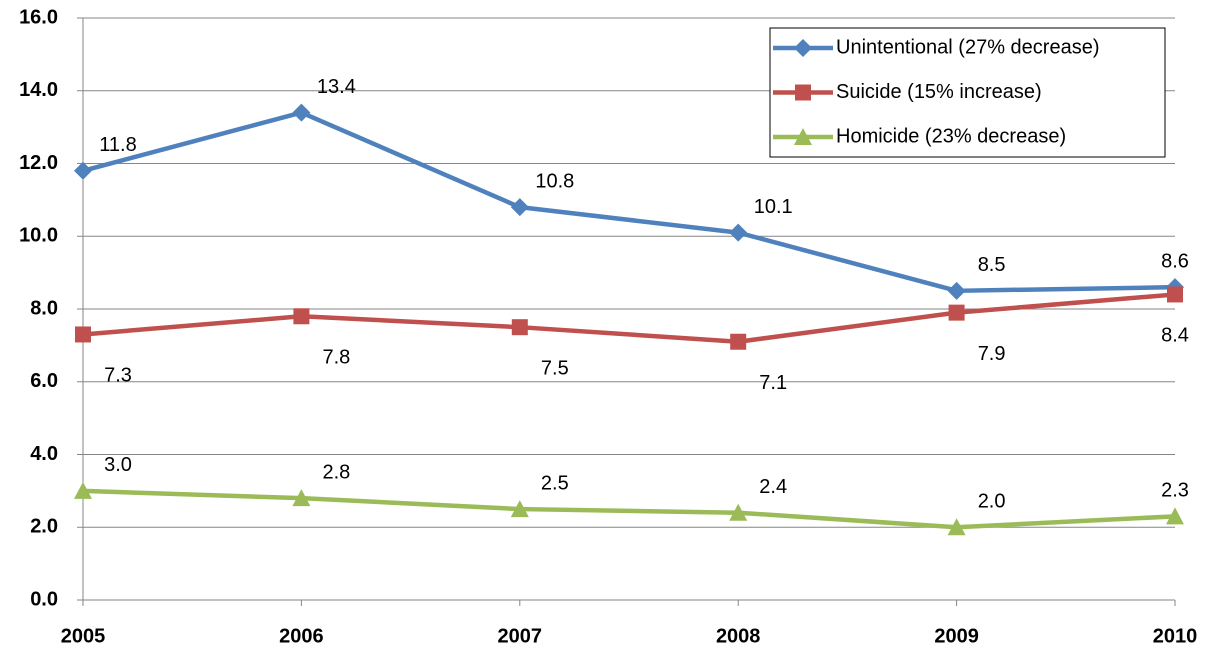 The image size is (1211, 654). Describe the element at coordinates (118, 376) in the screenshot. I see `data-label: 7.3` at that location.